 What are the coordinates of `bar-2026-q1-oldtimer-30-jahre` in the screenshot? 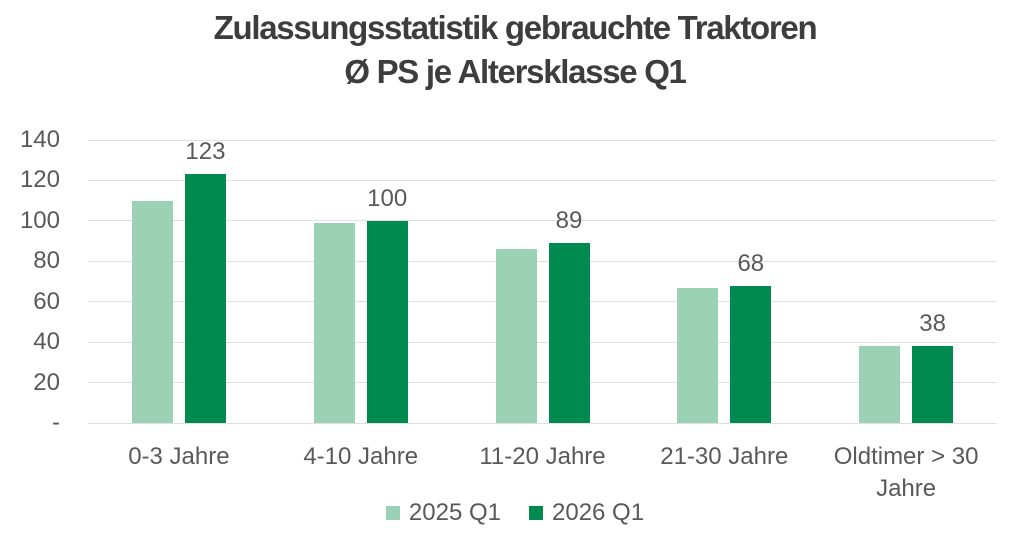 It's located at (933, 384).